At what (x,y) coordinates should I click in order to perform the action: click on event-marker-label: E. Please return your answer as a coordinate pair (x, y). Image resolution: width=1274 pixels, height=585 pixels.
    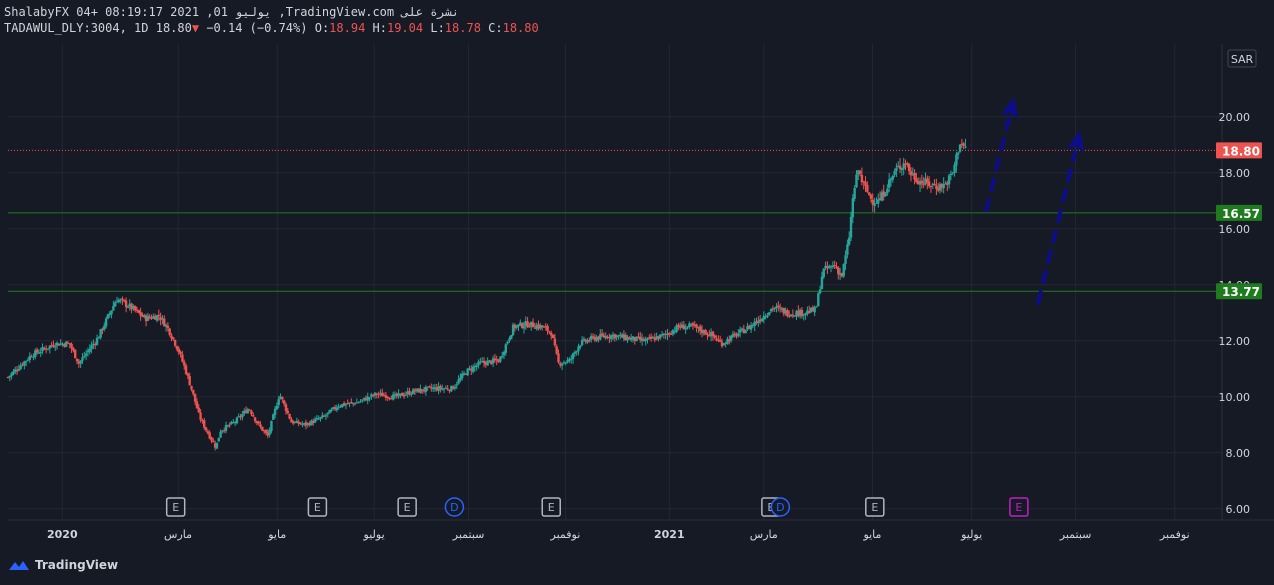
    Looking at the image, I should click on (551, 507).